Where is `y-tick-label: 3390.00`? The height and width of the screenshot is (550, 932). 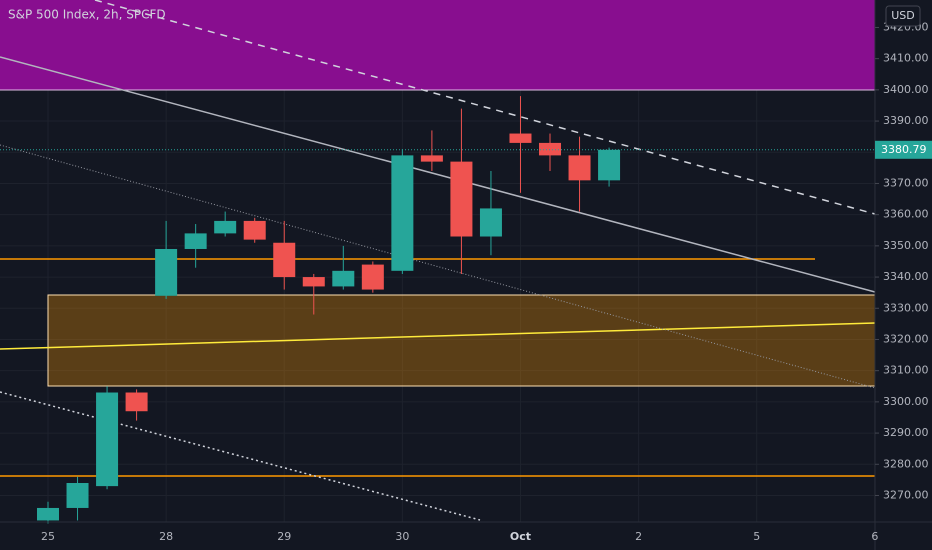 y-tick-label: 3390.00 is located at coordinates (906, 120).